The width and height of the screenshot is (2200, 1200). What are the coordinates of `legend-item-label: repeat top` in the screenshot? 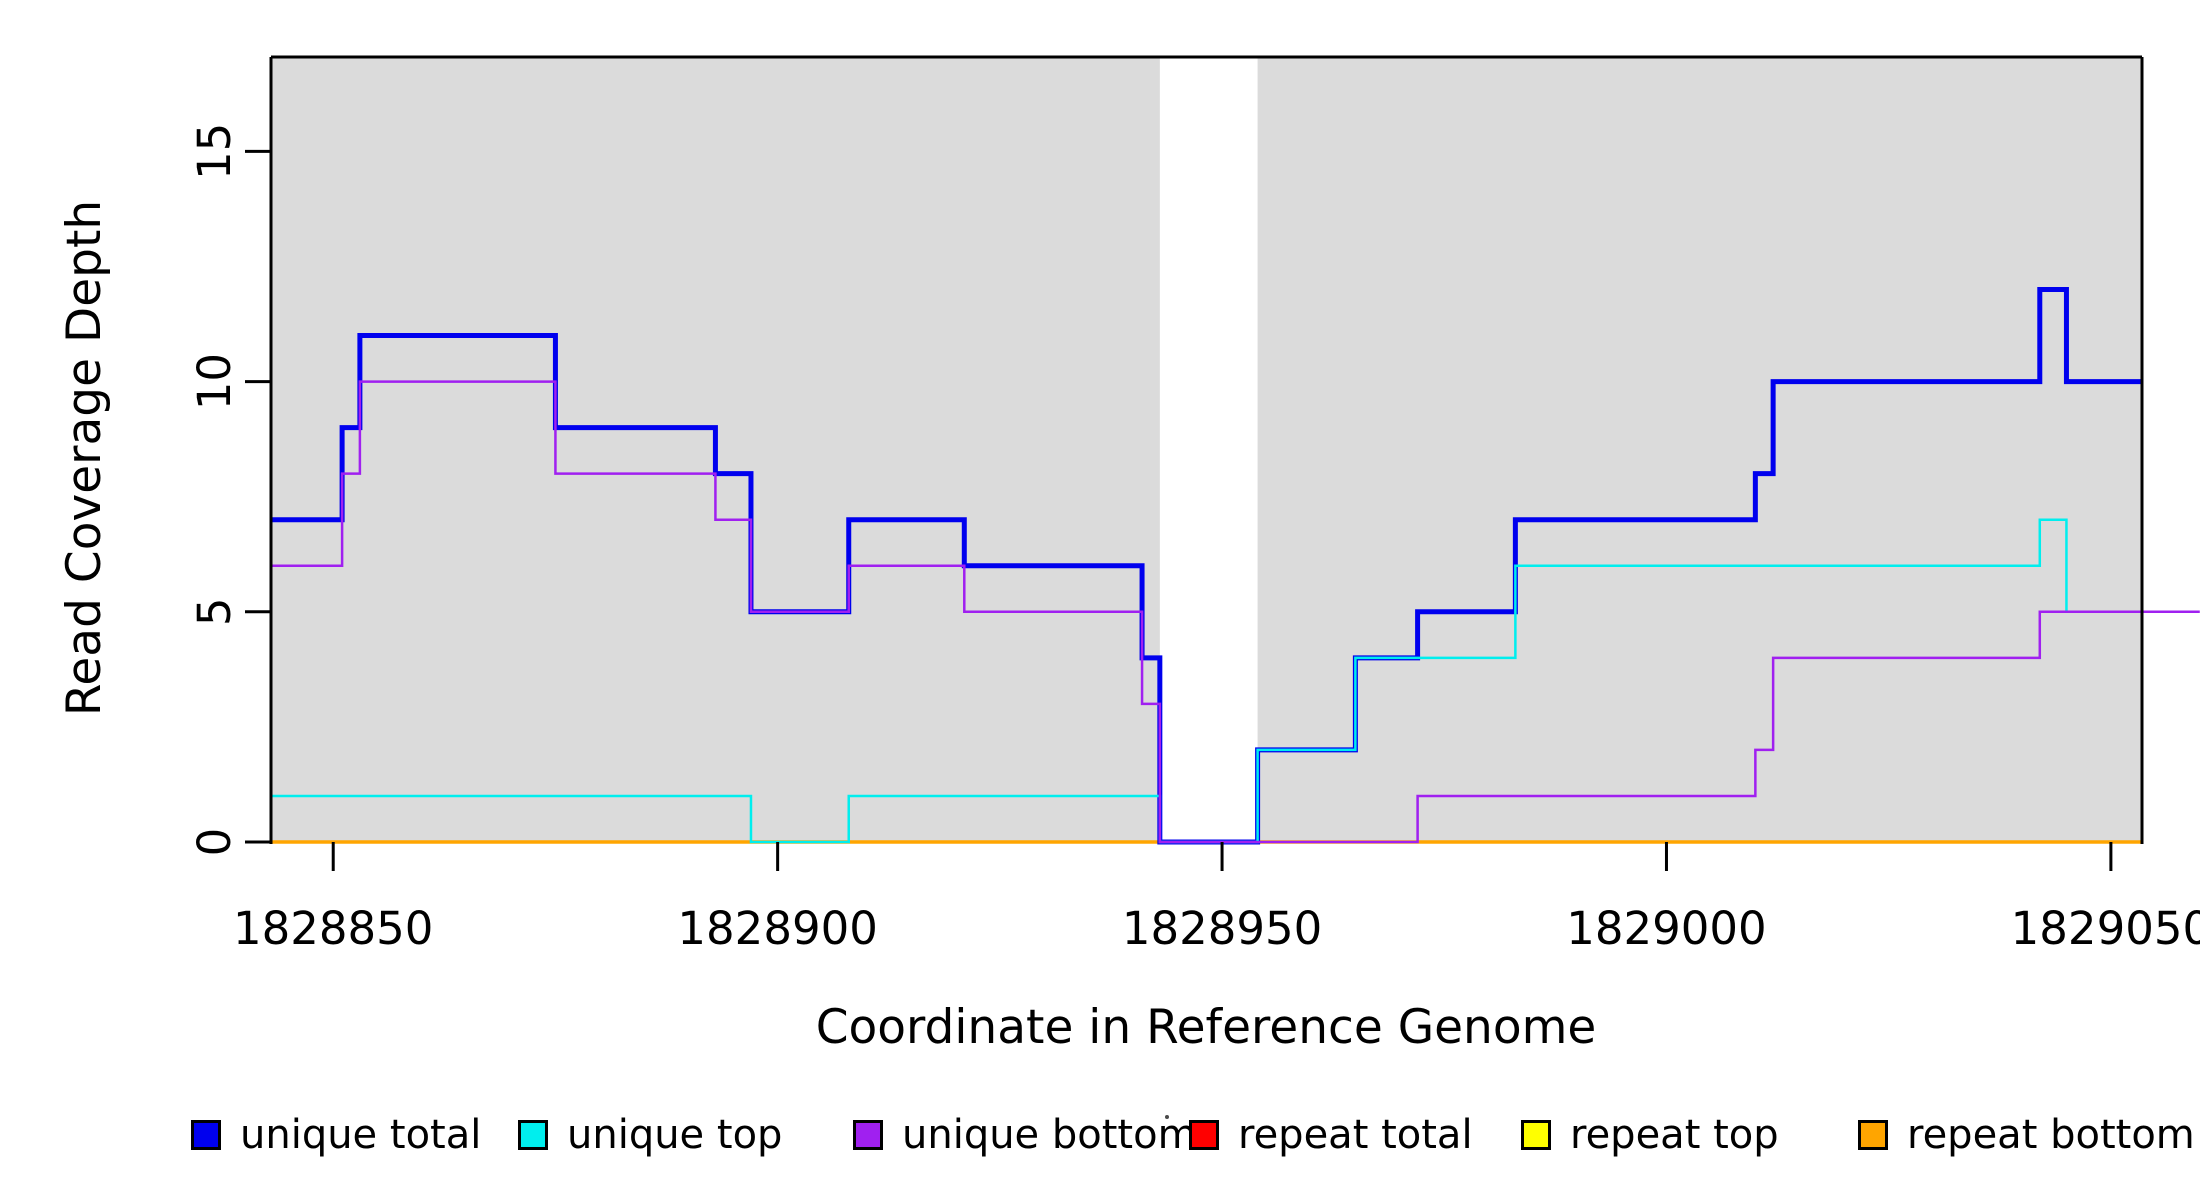 It's located at (1674, 1135).